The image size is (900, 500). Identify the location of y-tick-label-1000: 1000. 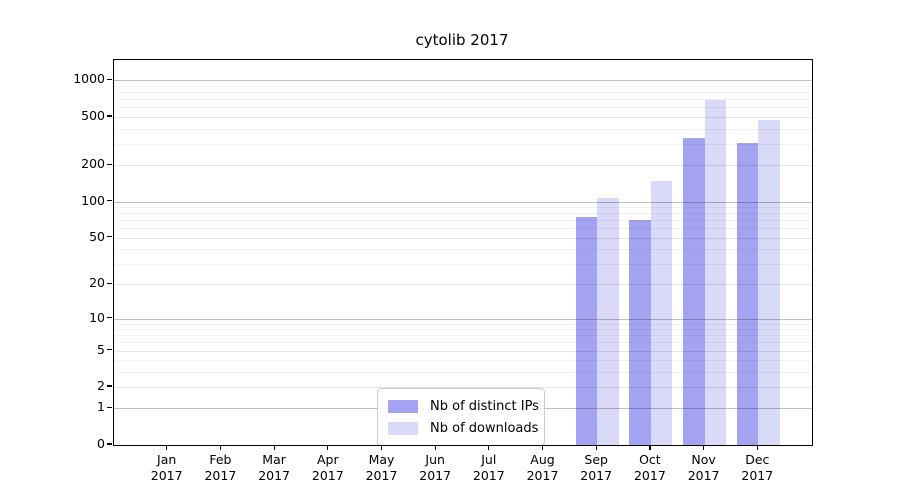
(89, 79).